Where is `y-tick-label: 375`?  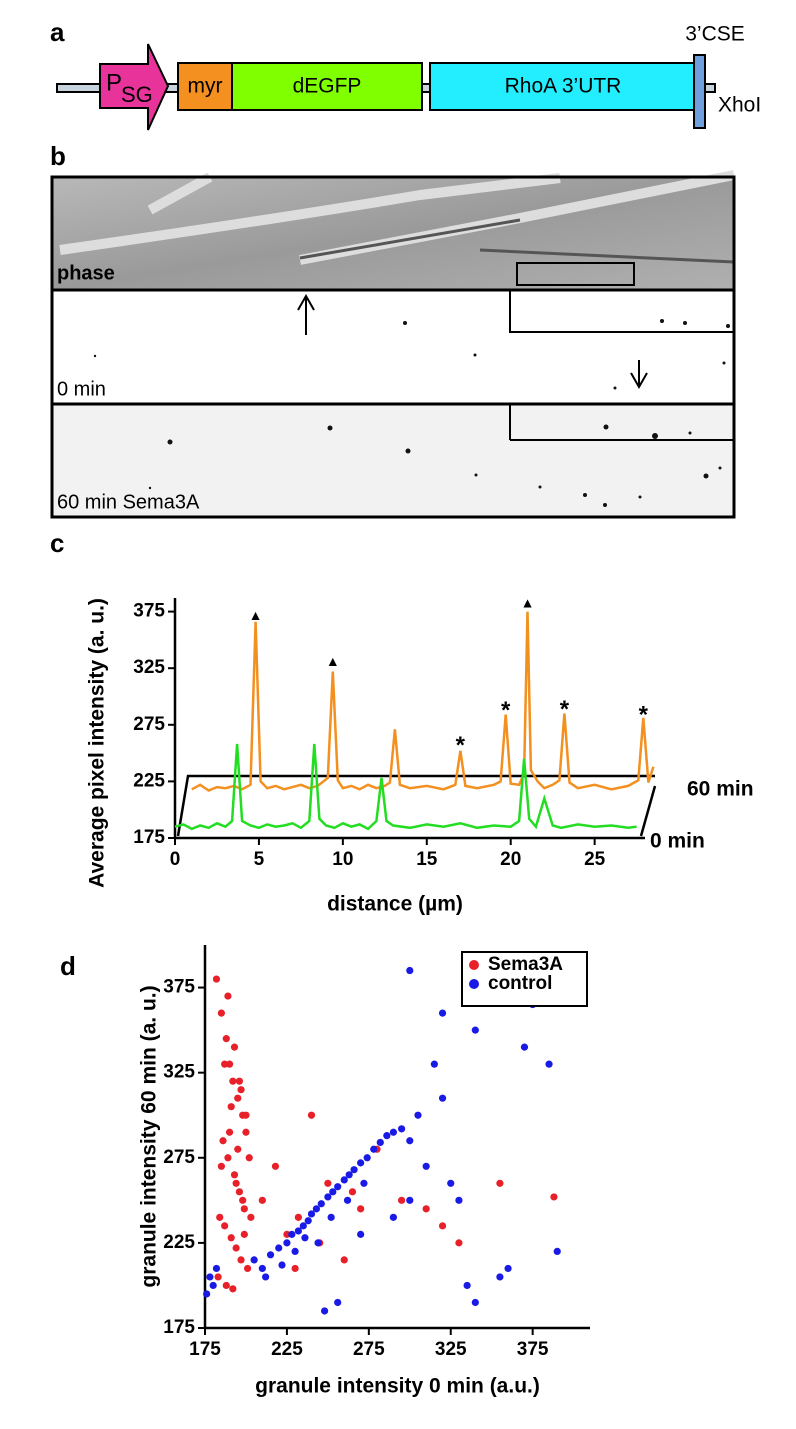 y-tick-label: 375 is located at coordinates (179, 987).